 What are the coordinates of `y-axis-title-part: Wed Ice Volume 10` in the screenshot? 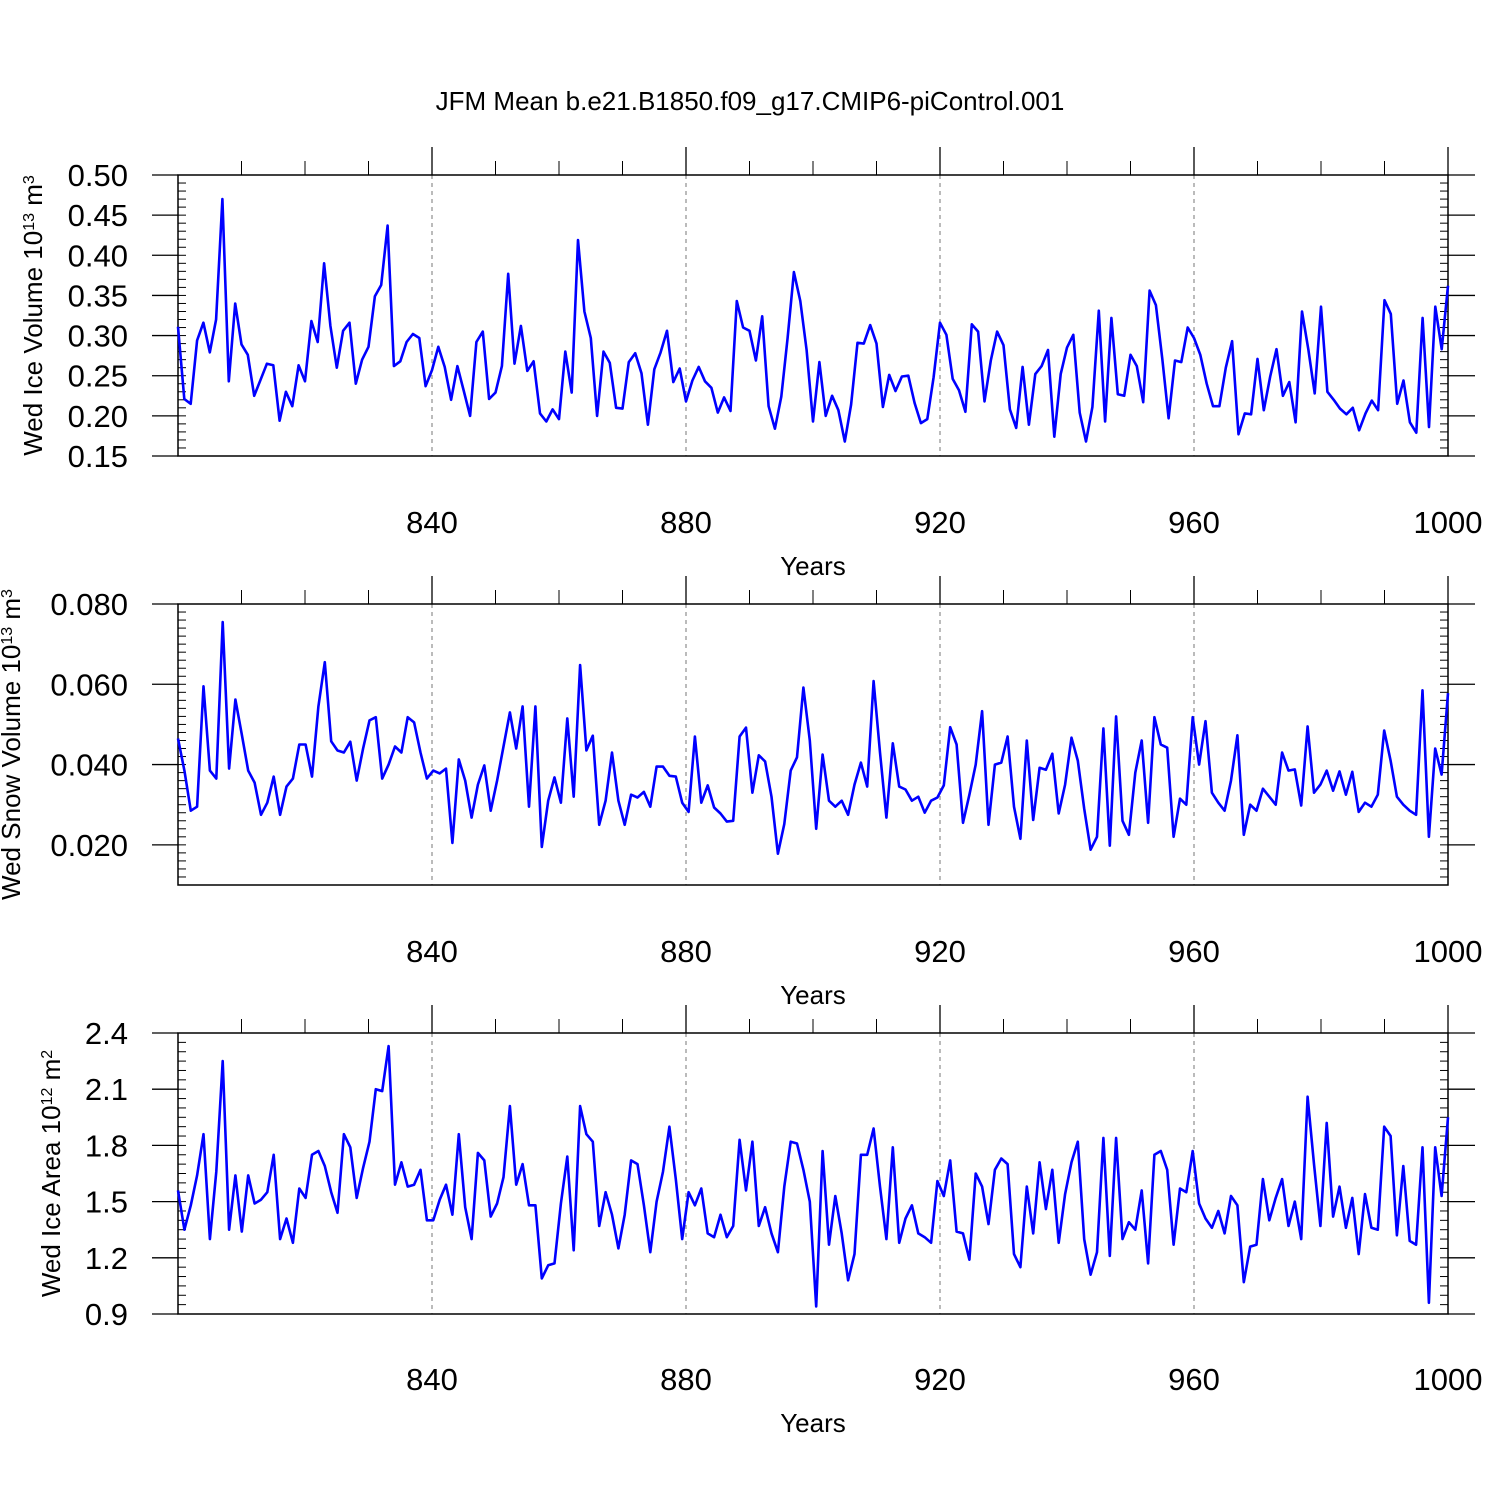 It's located at (33, 343).